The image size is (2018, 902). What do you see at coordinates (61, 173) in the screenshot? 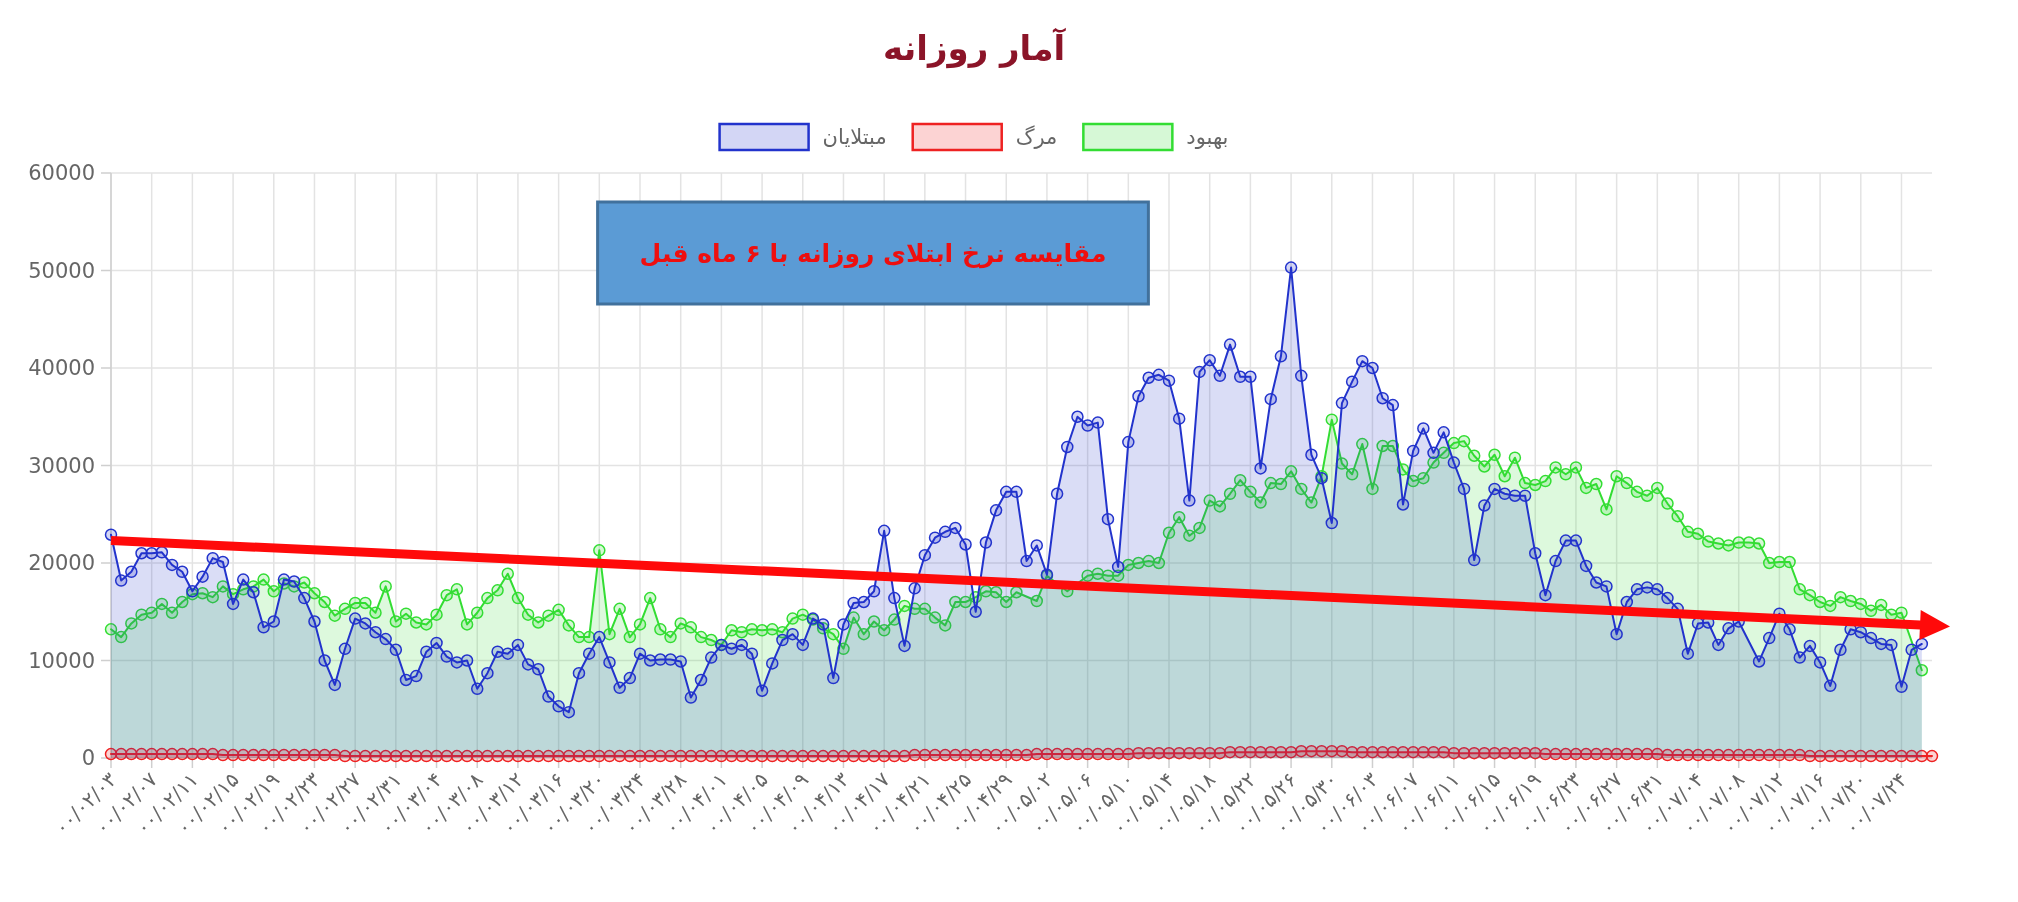
I see `y-tick-label: 60000` at bounding box center [61, 173].